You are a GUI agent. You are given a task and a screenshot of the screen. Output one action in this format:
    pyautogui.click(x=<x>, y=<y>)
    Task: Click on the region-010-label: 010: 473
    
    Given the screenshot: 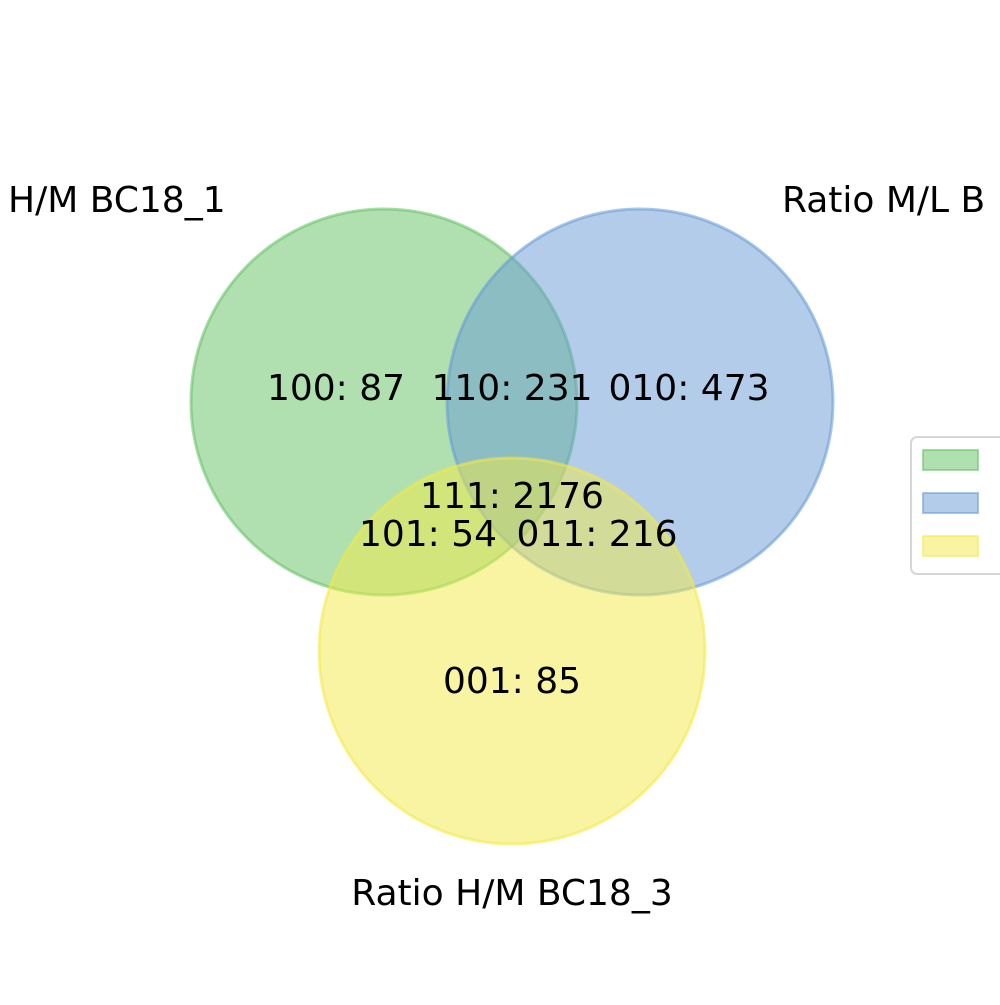 What is the action you would take?
    pyautogui.click(x=689, y=388)
    